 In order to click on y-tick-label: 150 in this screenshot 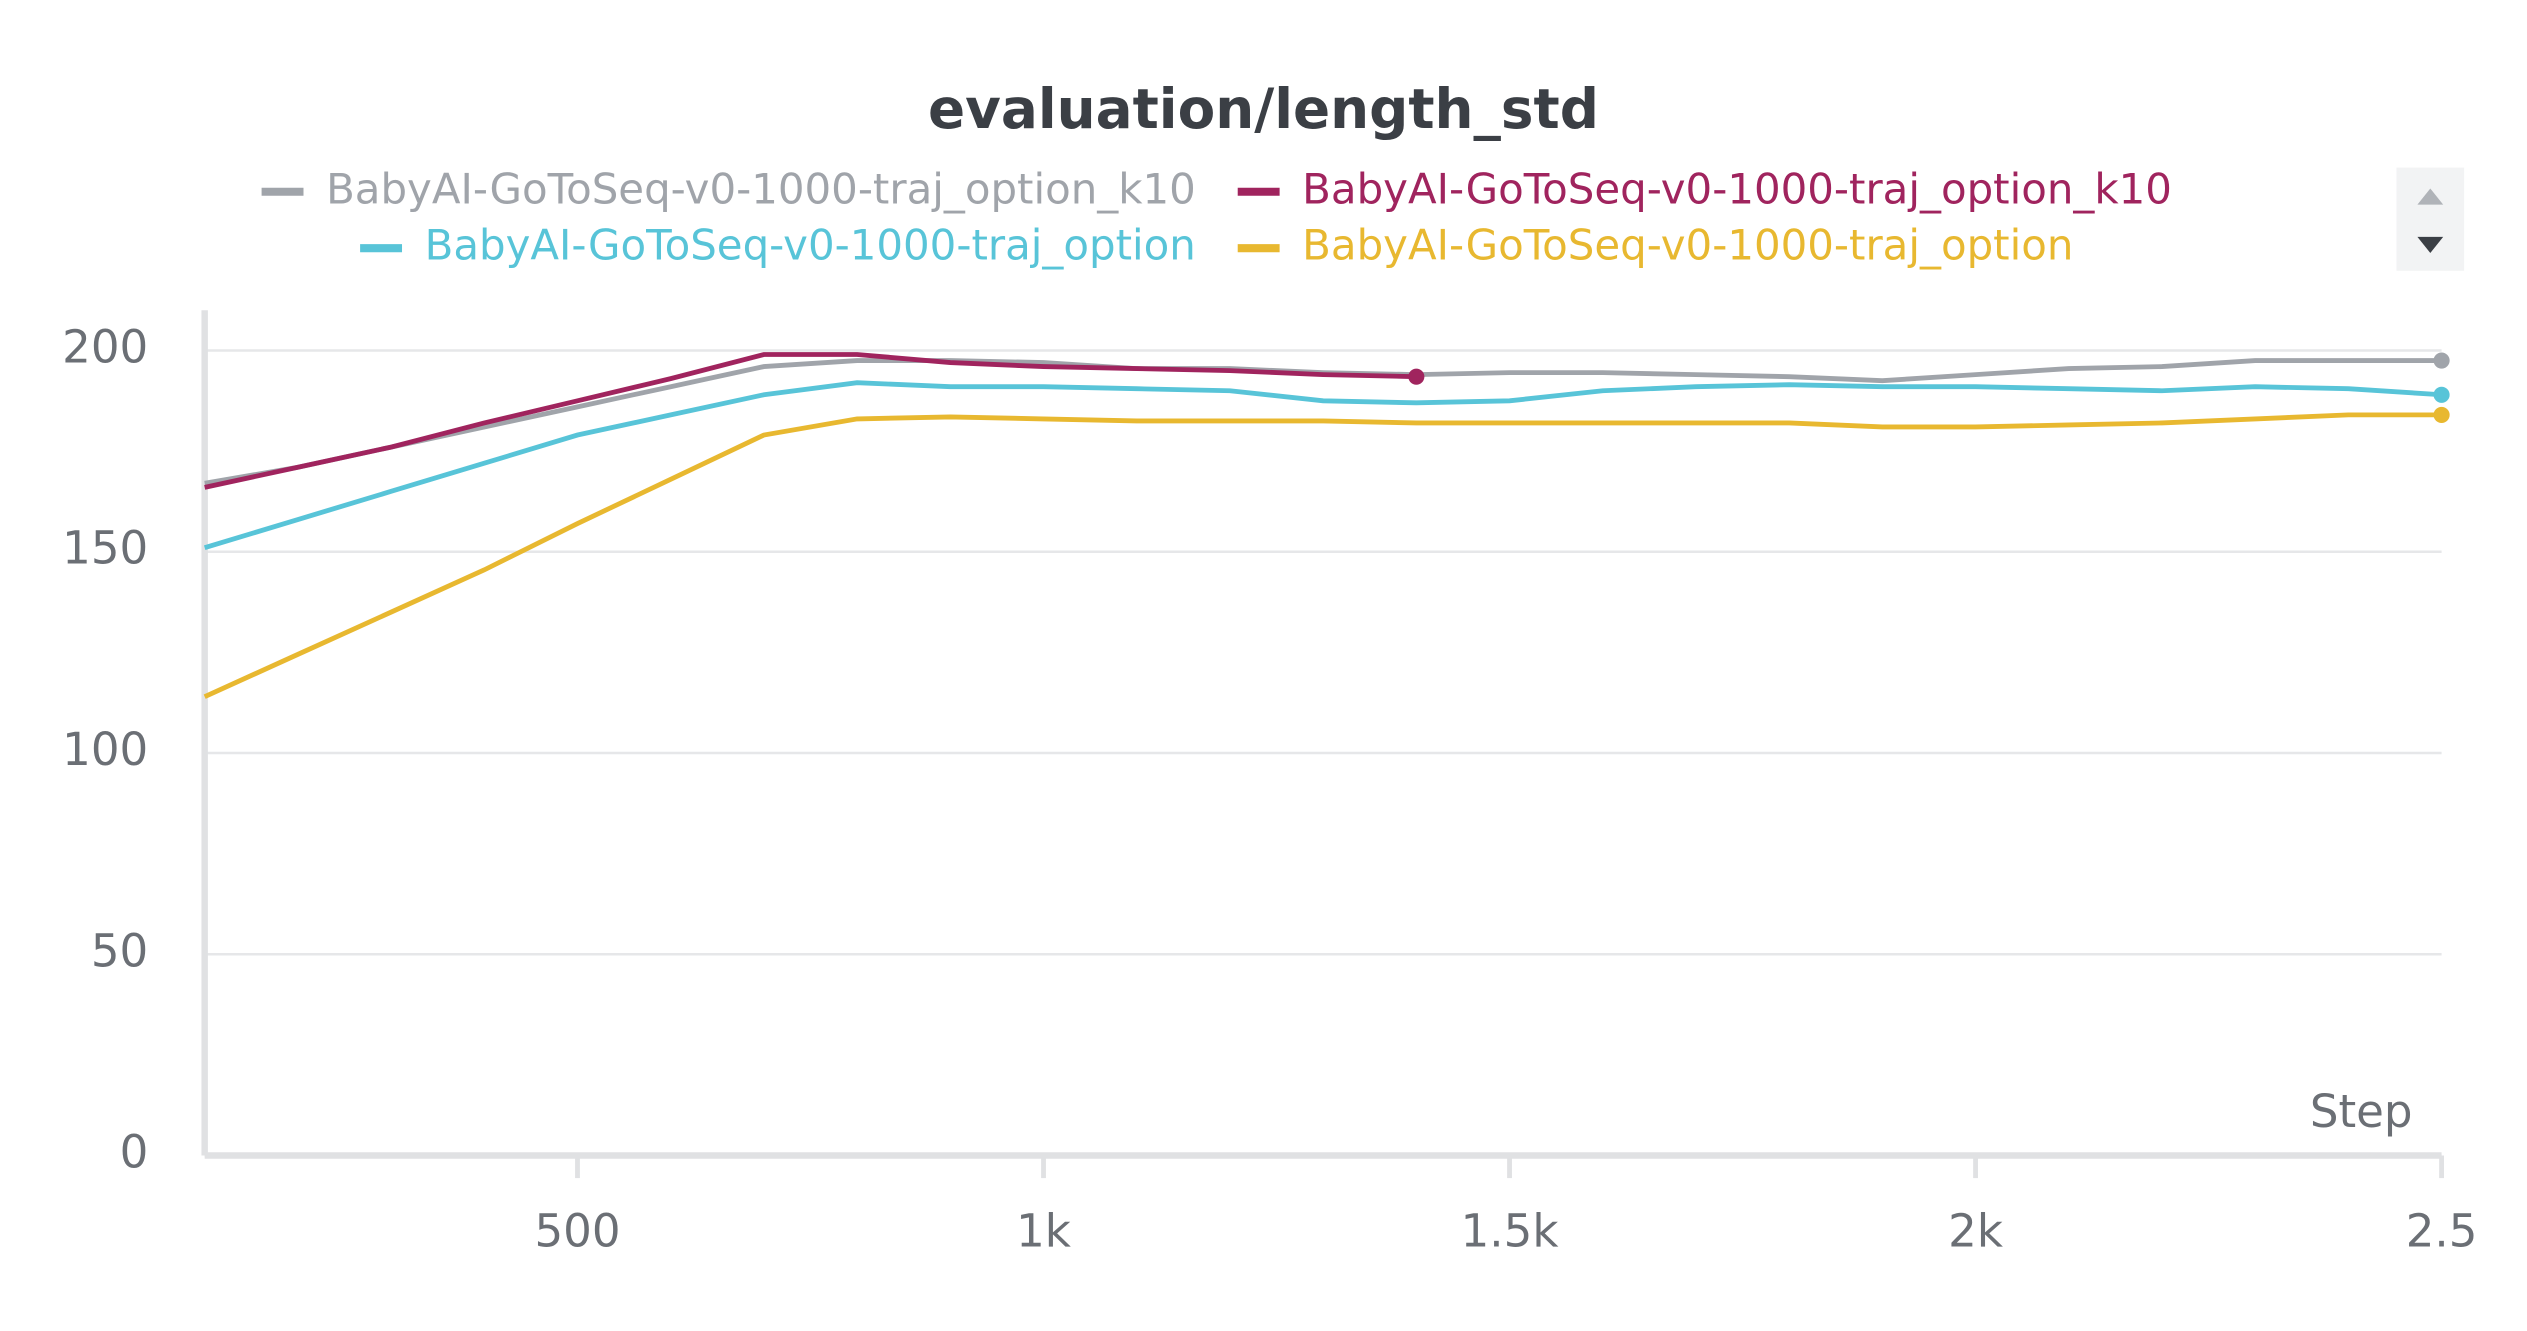, I will do `click(105, 548)`.